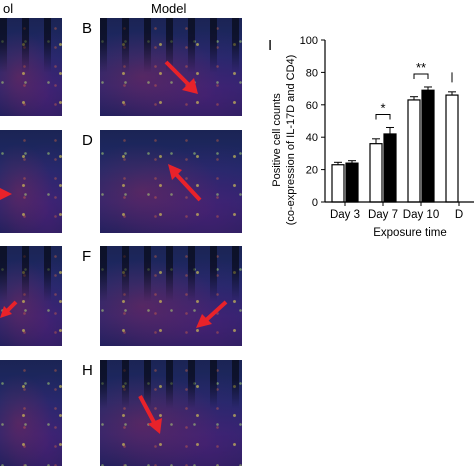  Describe the element at coordinates (87, 28) in the screenshot. I see `panel-label-b: B` at that location.